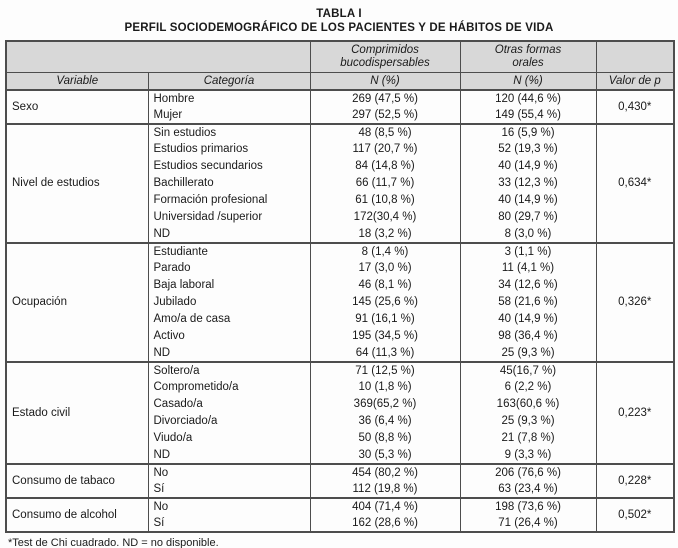 The image size is (678, 548). What do you see at coordinates (229, 302) in the screenshot?
I see `categoria-cell: Jubilado` at bounding box center [229, 302].